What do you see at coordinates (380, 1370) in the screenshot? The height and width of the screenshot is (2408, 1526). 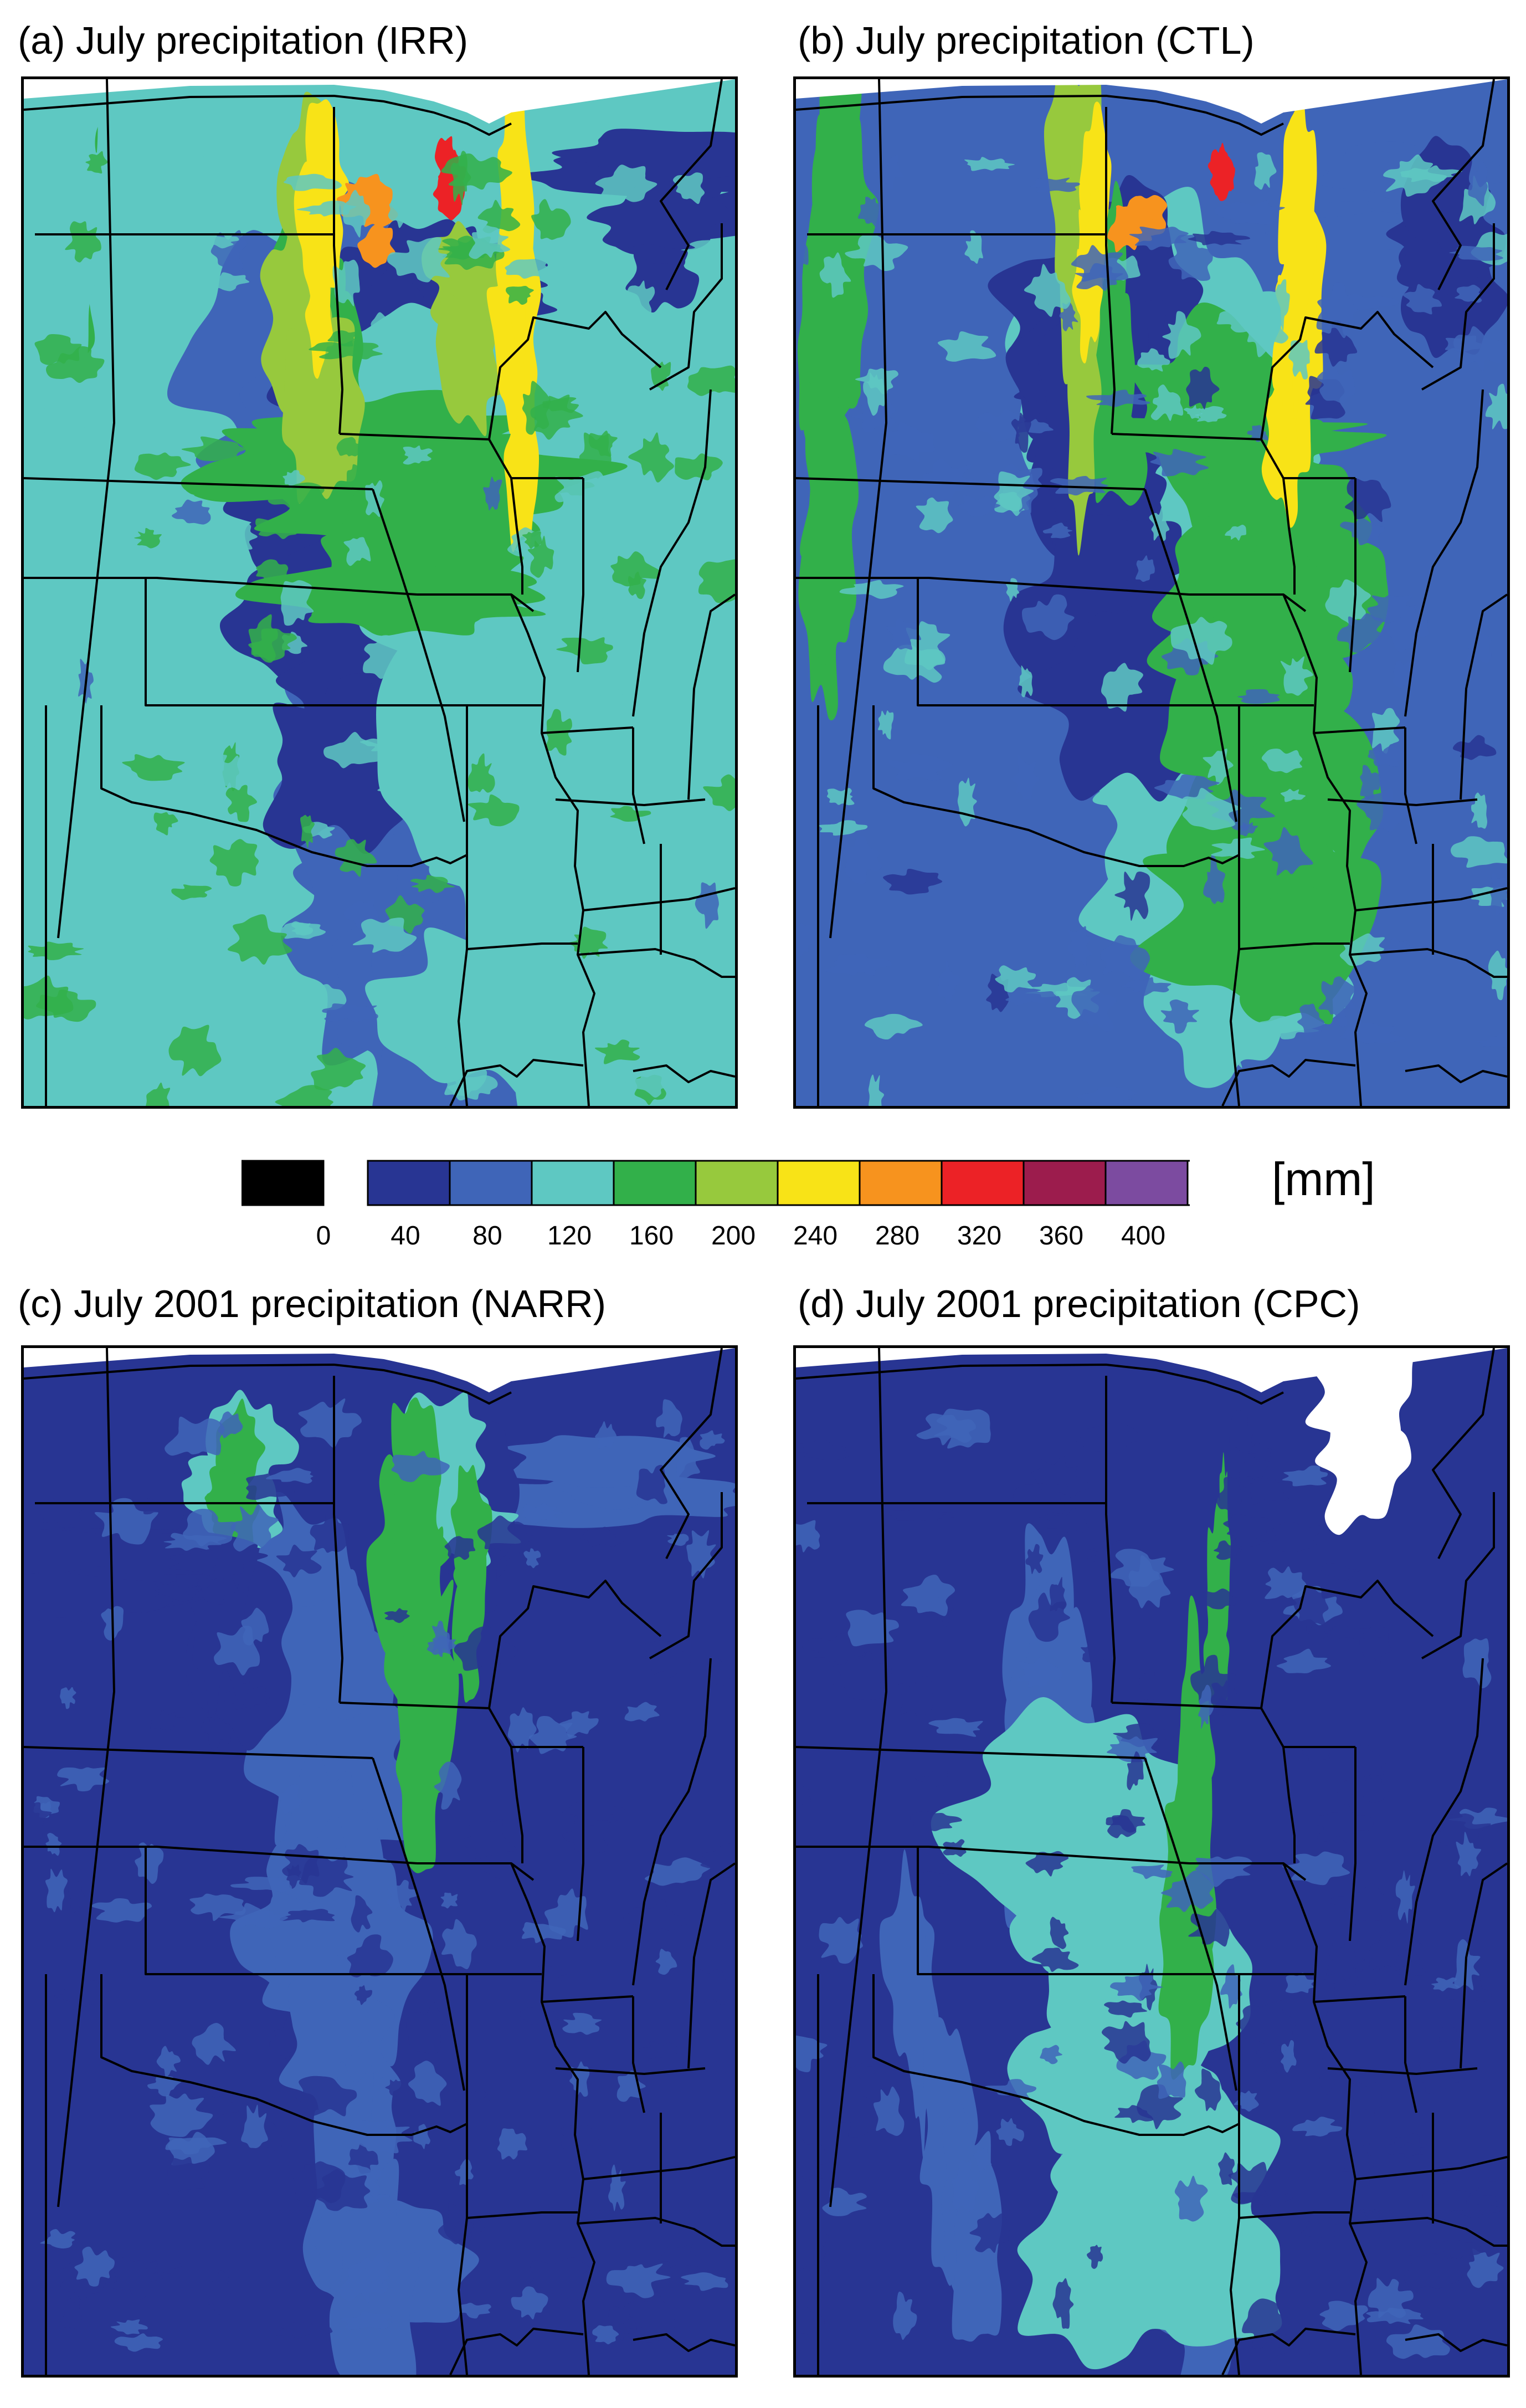 I see `outside-domain-area` at bounding box center [380, 1370].